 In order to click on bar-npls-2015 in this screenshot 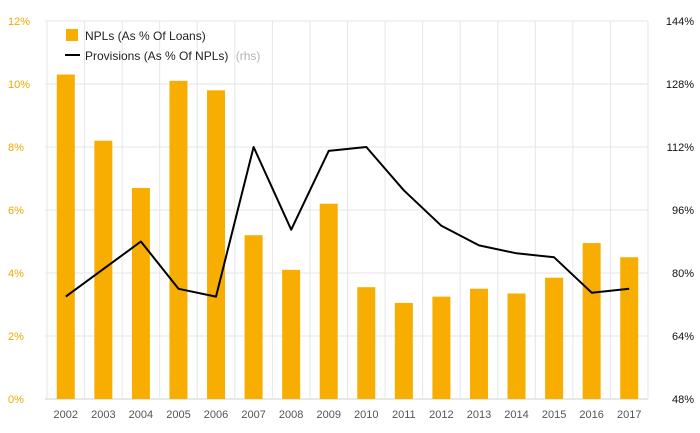, I will do `click(554, 338)`.